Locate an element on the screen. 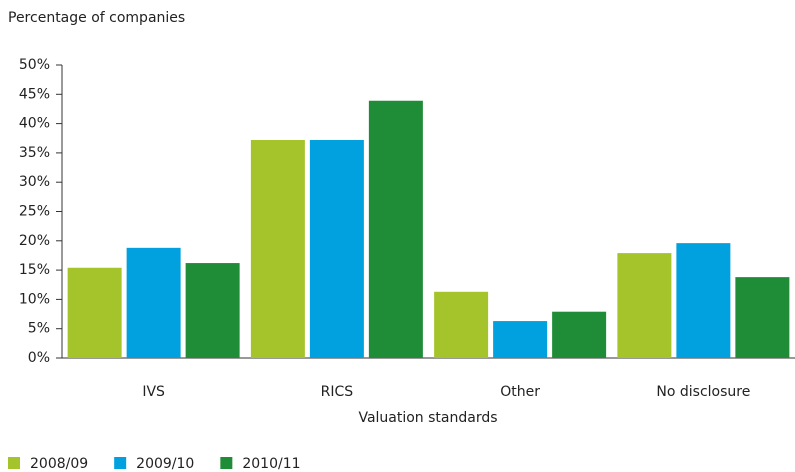  legend-label: 2010/11 is located at coordinates (271, 464).